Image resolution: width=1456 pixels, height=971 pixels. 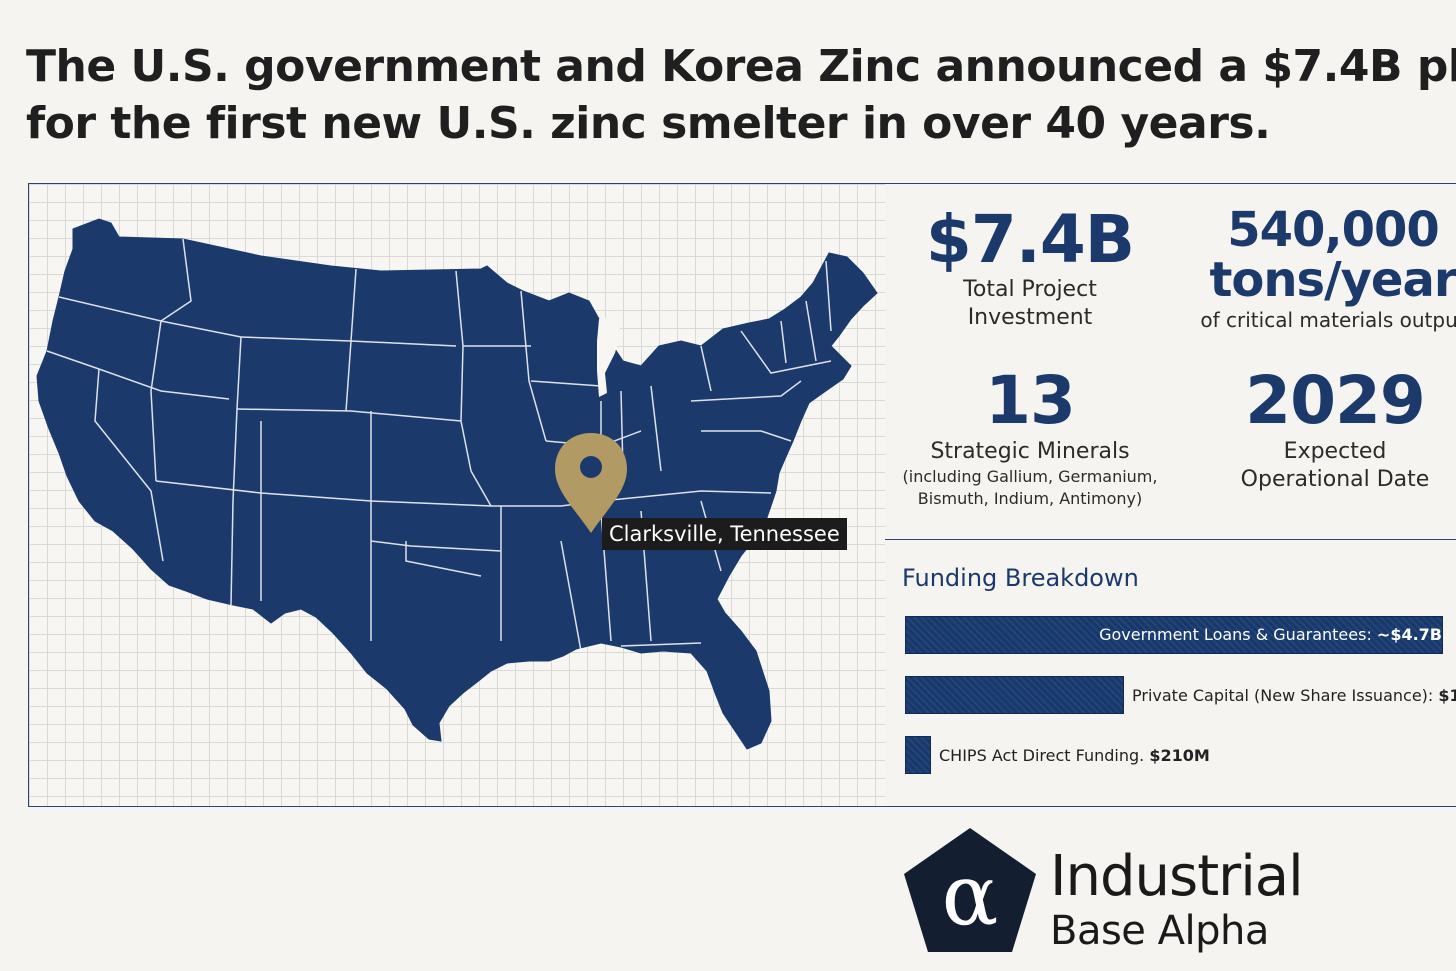 What do you see at coordinates (1332, 280) in the screenshot?
I see `stat-value-unit: tons/year` at bounding box center [1332, 280].